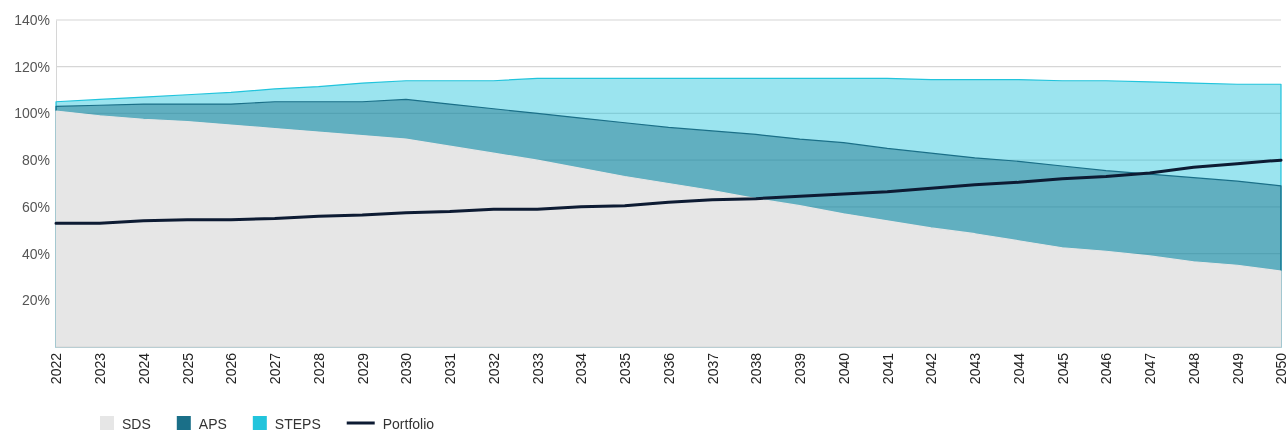  Describe the element at coordinates (537, 368) in the screenshot. I see `x-tick-label: 2033` at that location.